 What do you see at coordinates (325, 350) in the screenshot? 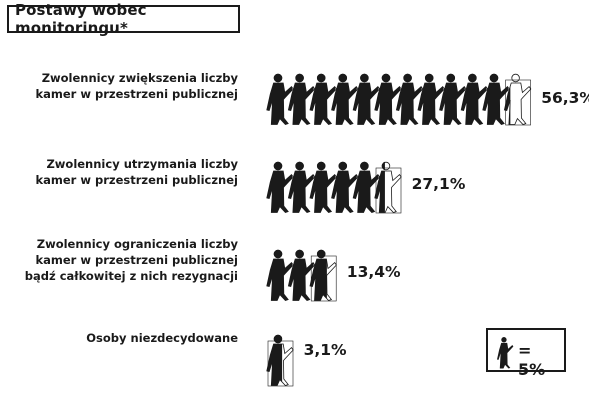
I see `value-label: 3,1%` at bounding box center [325, 350].